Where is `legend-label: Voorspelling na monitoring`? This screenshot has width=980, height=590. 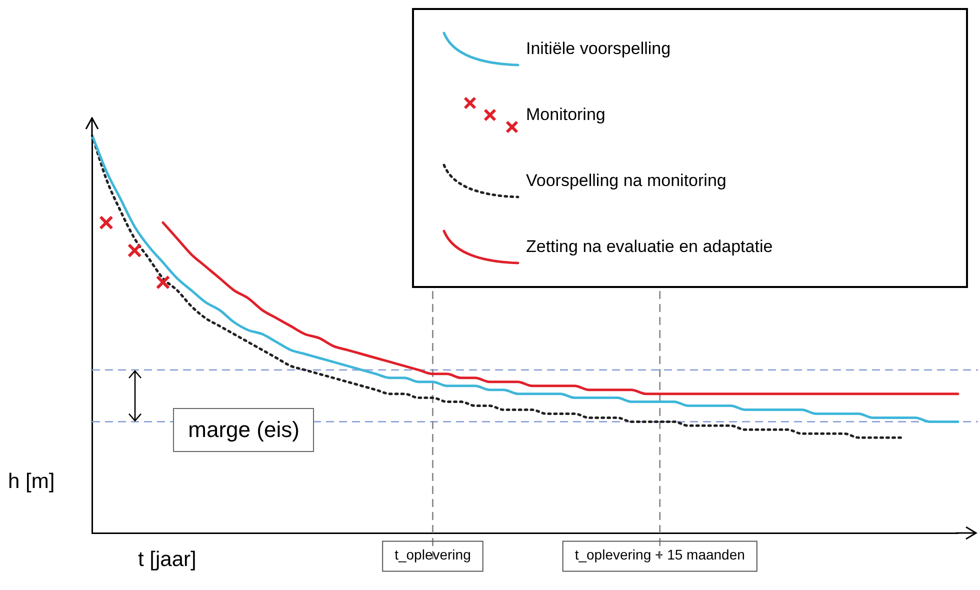
legend-label: Voorspelling na monitoring is located at coordinates (626, 181).